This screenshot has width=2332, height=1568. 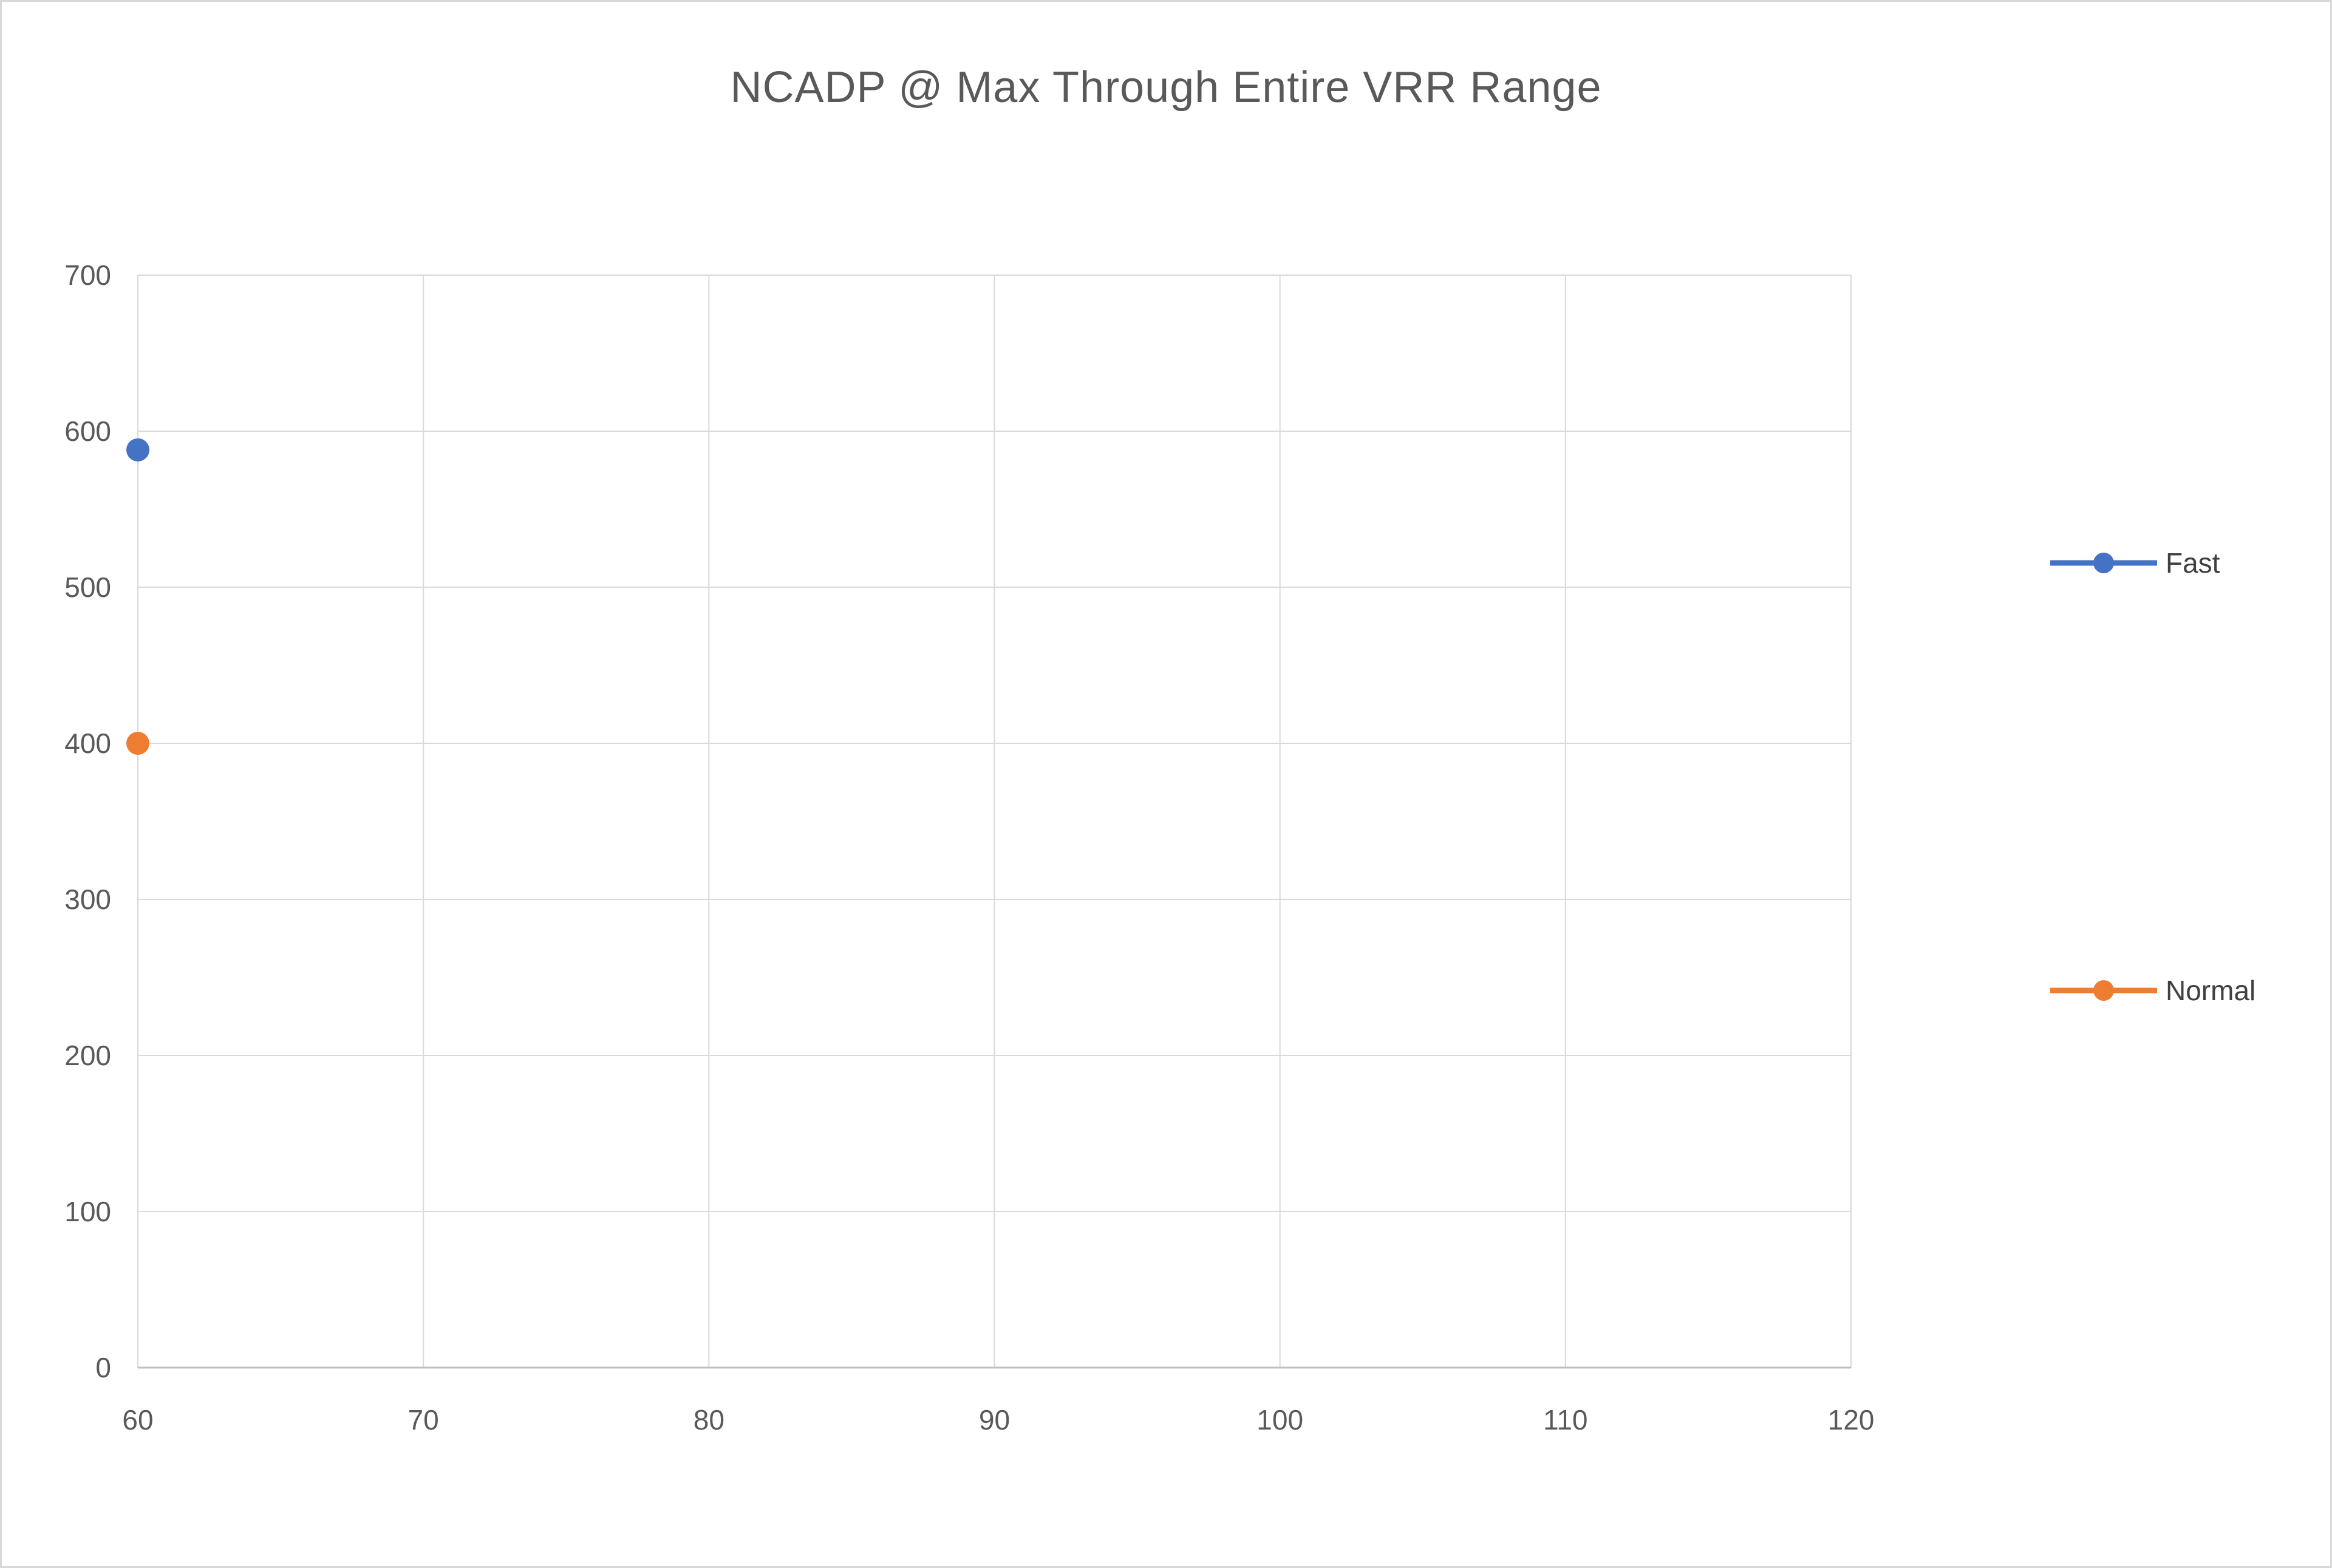 I want to click on legend-marker-fast, so click(x=2103, y=563).